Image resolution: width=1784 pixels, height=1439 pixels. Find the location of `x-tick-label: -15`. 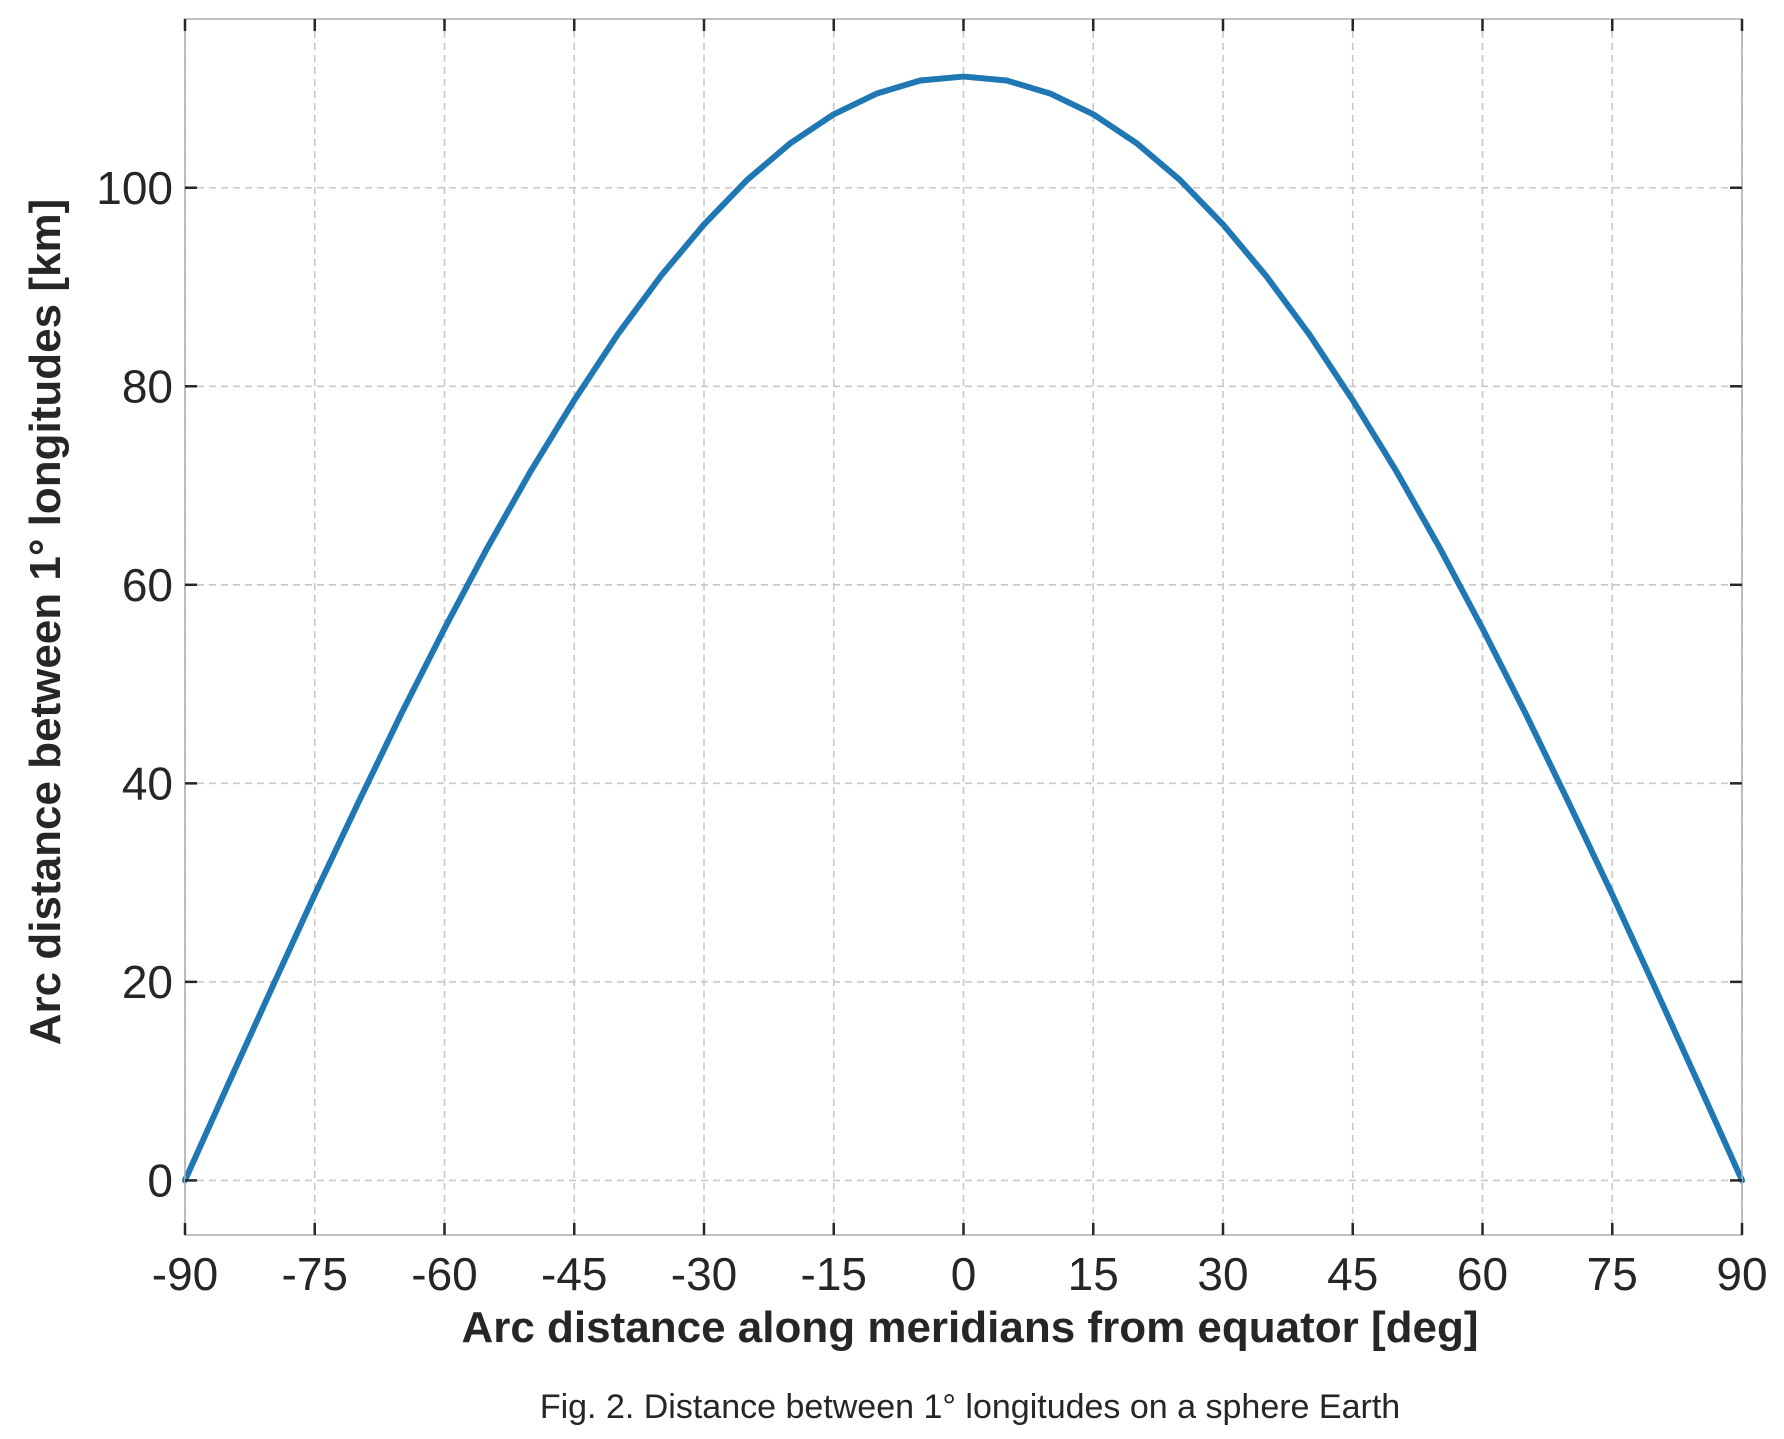

x-tick-label: -15 is located at coordinates (834, 1274).